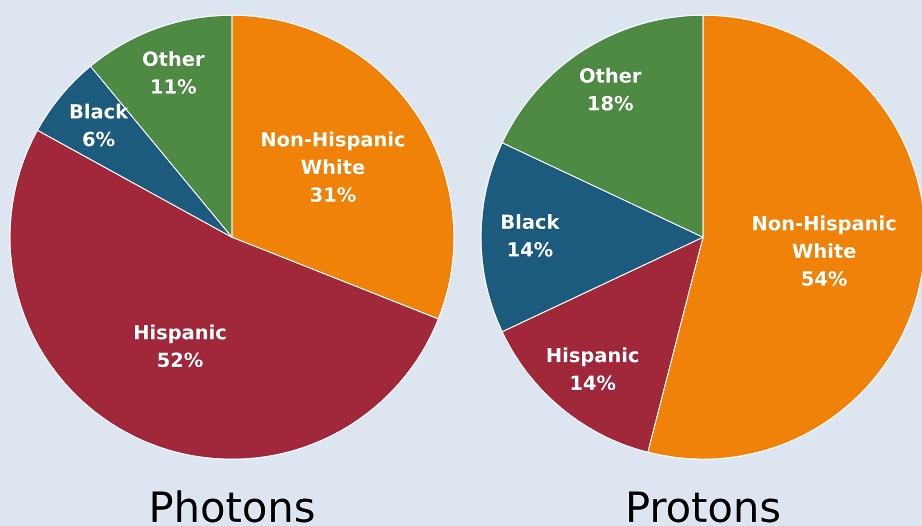  I want to click on data-label: 31%, so click(333, 194).